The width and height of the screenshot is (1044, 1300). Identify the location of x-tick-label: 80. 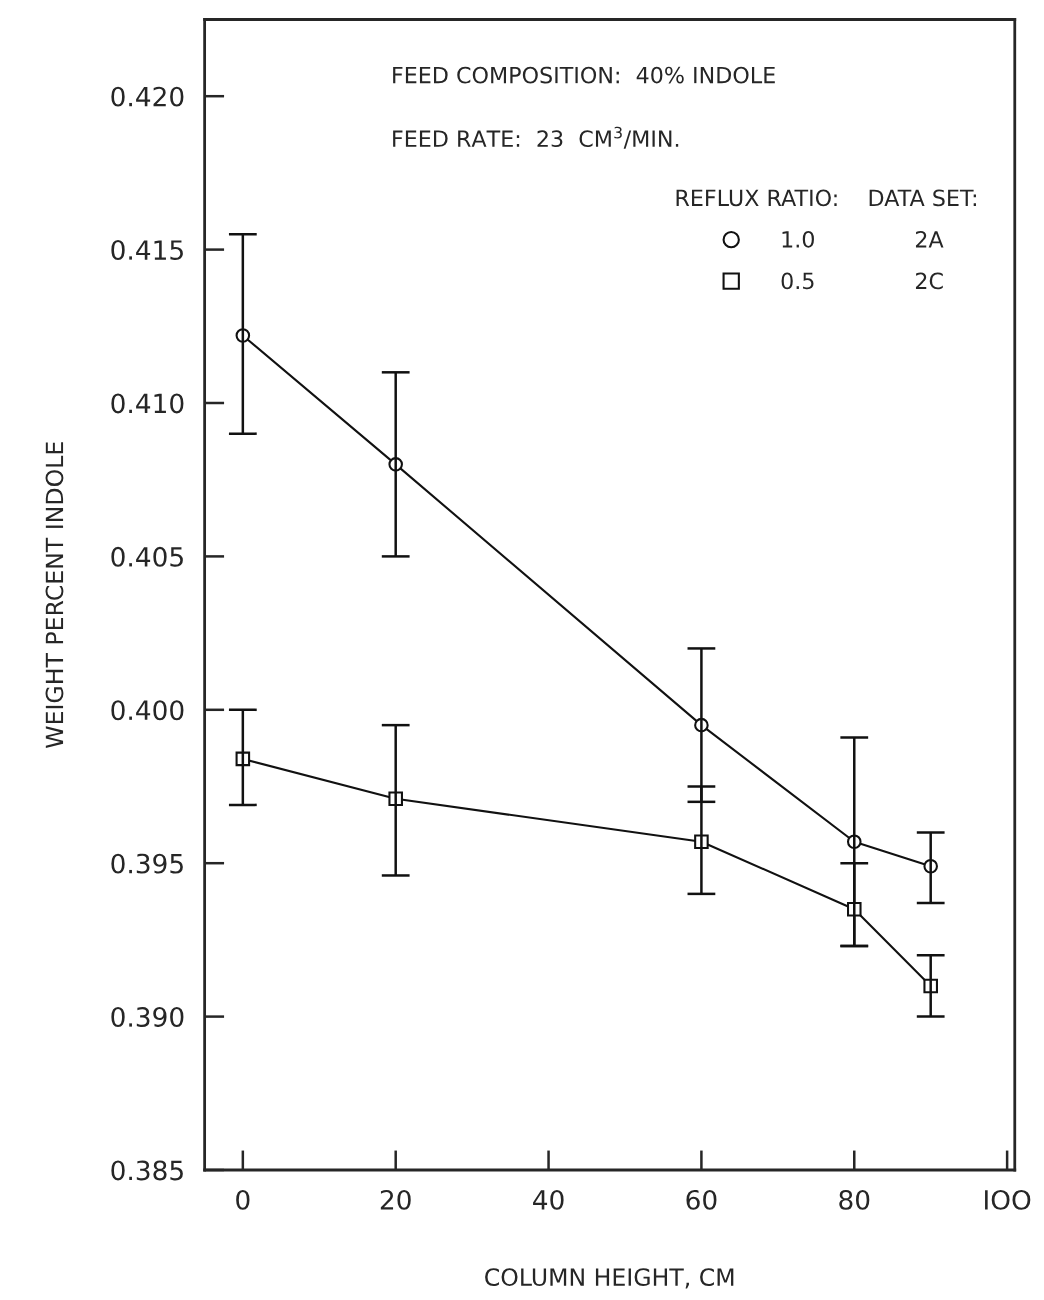
(854, 1199).